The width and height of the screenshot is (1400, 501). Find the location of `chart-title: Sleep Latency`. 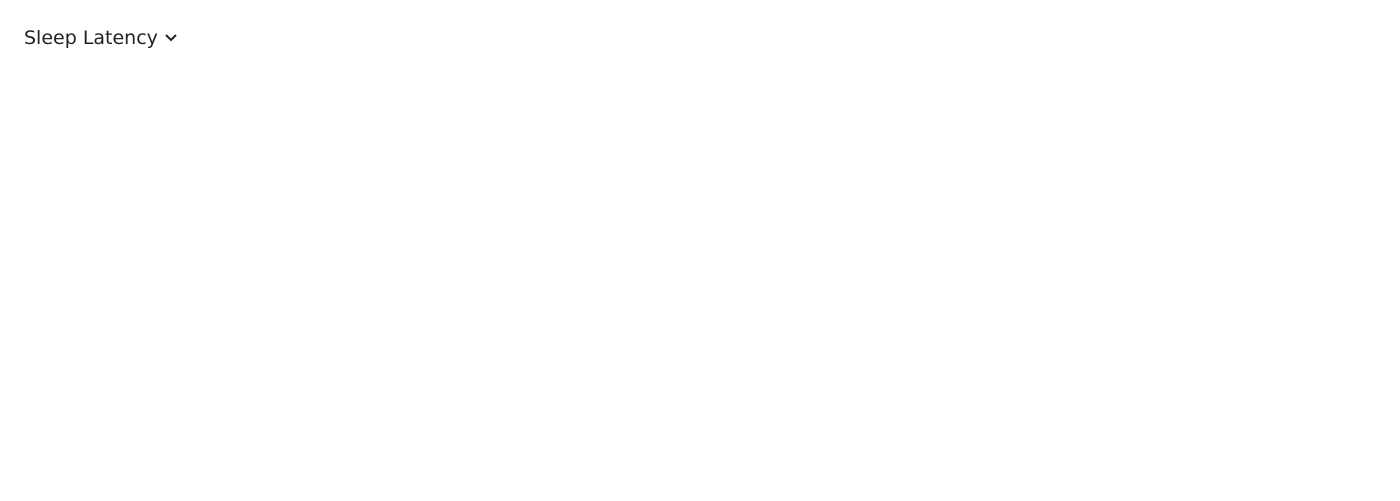

chart-title: Sleep Latency is located at coordinates (91, 38).